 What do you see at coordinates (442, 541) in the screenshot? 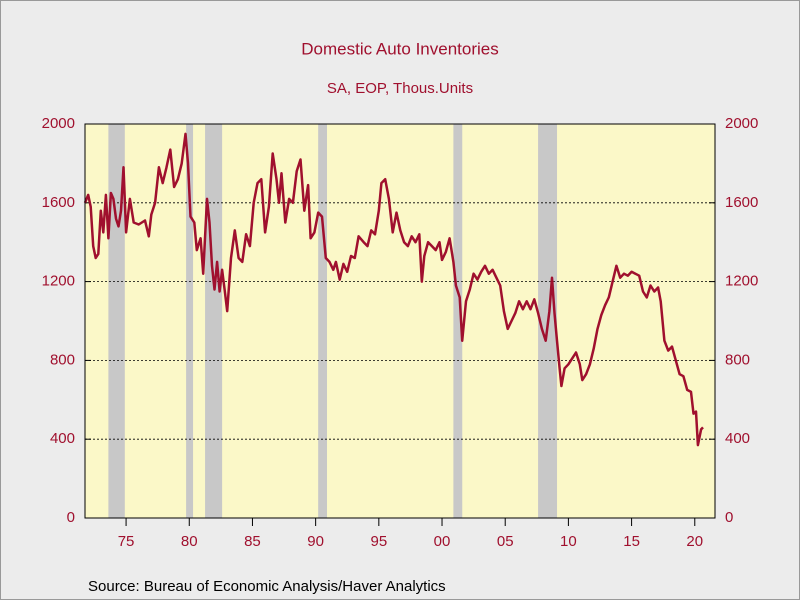
I see `x-tick-label: 00` at bounding box center [442, 541].